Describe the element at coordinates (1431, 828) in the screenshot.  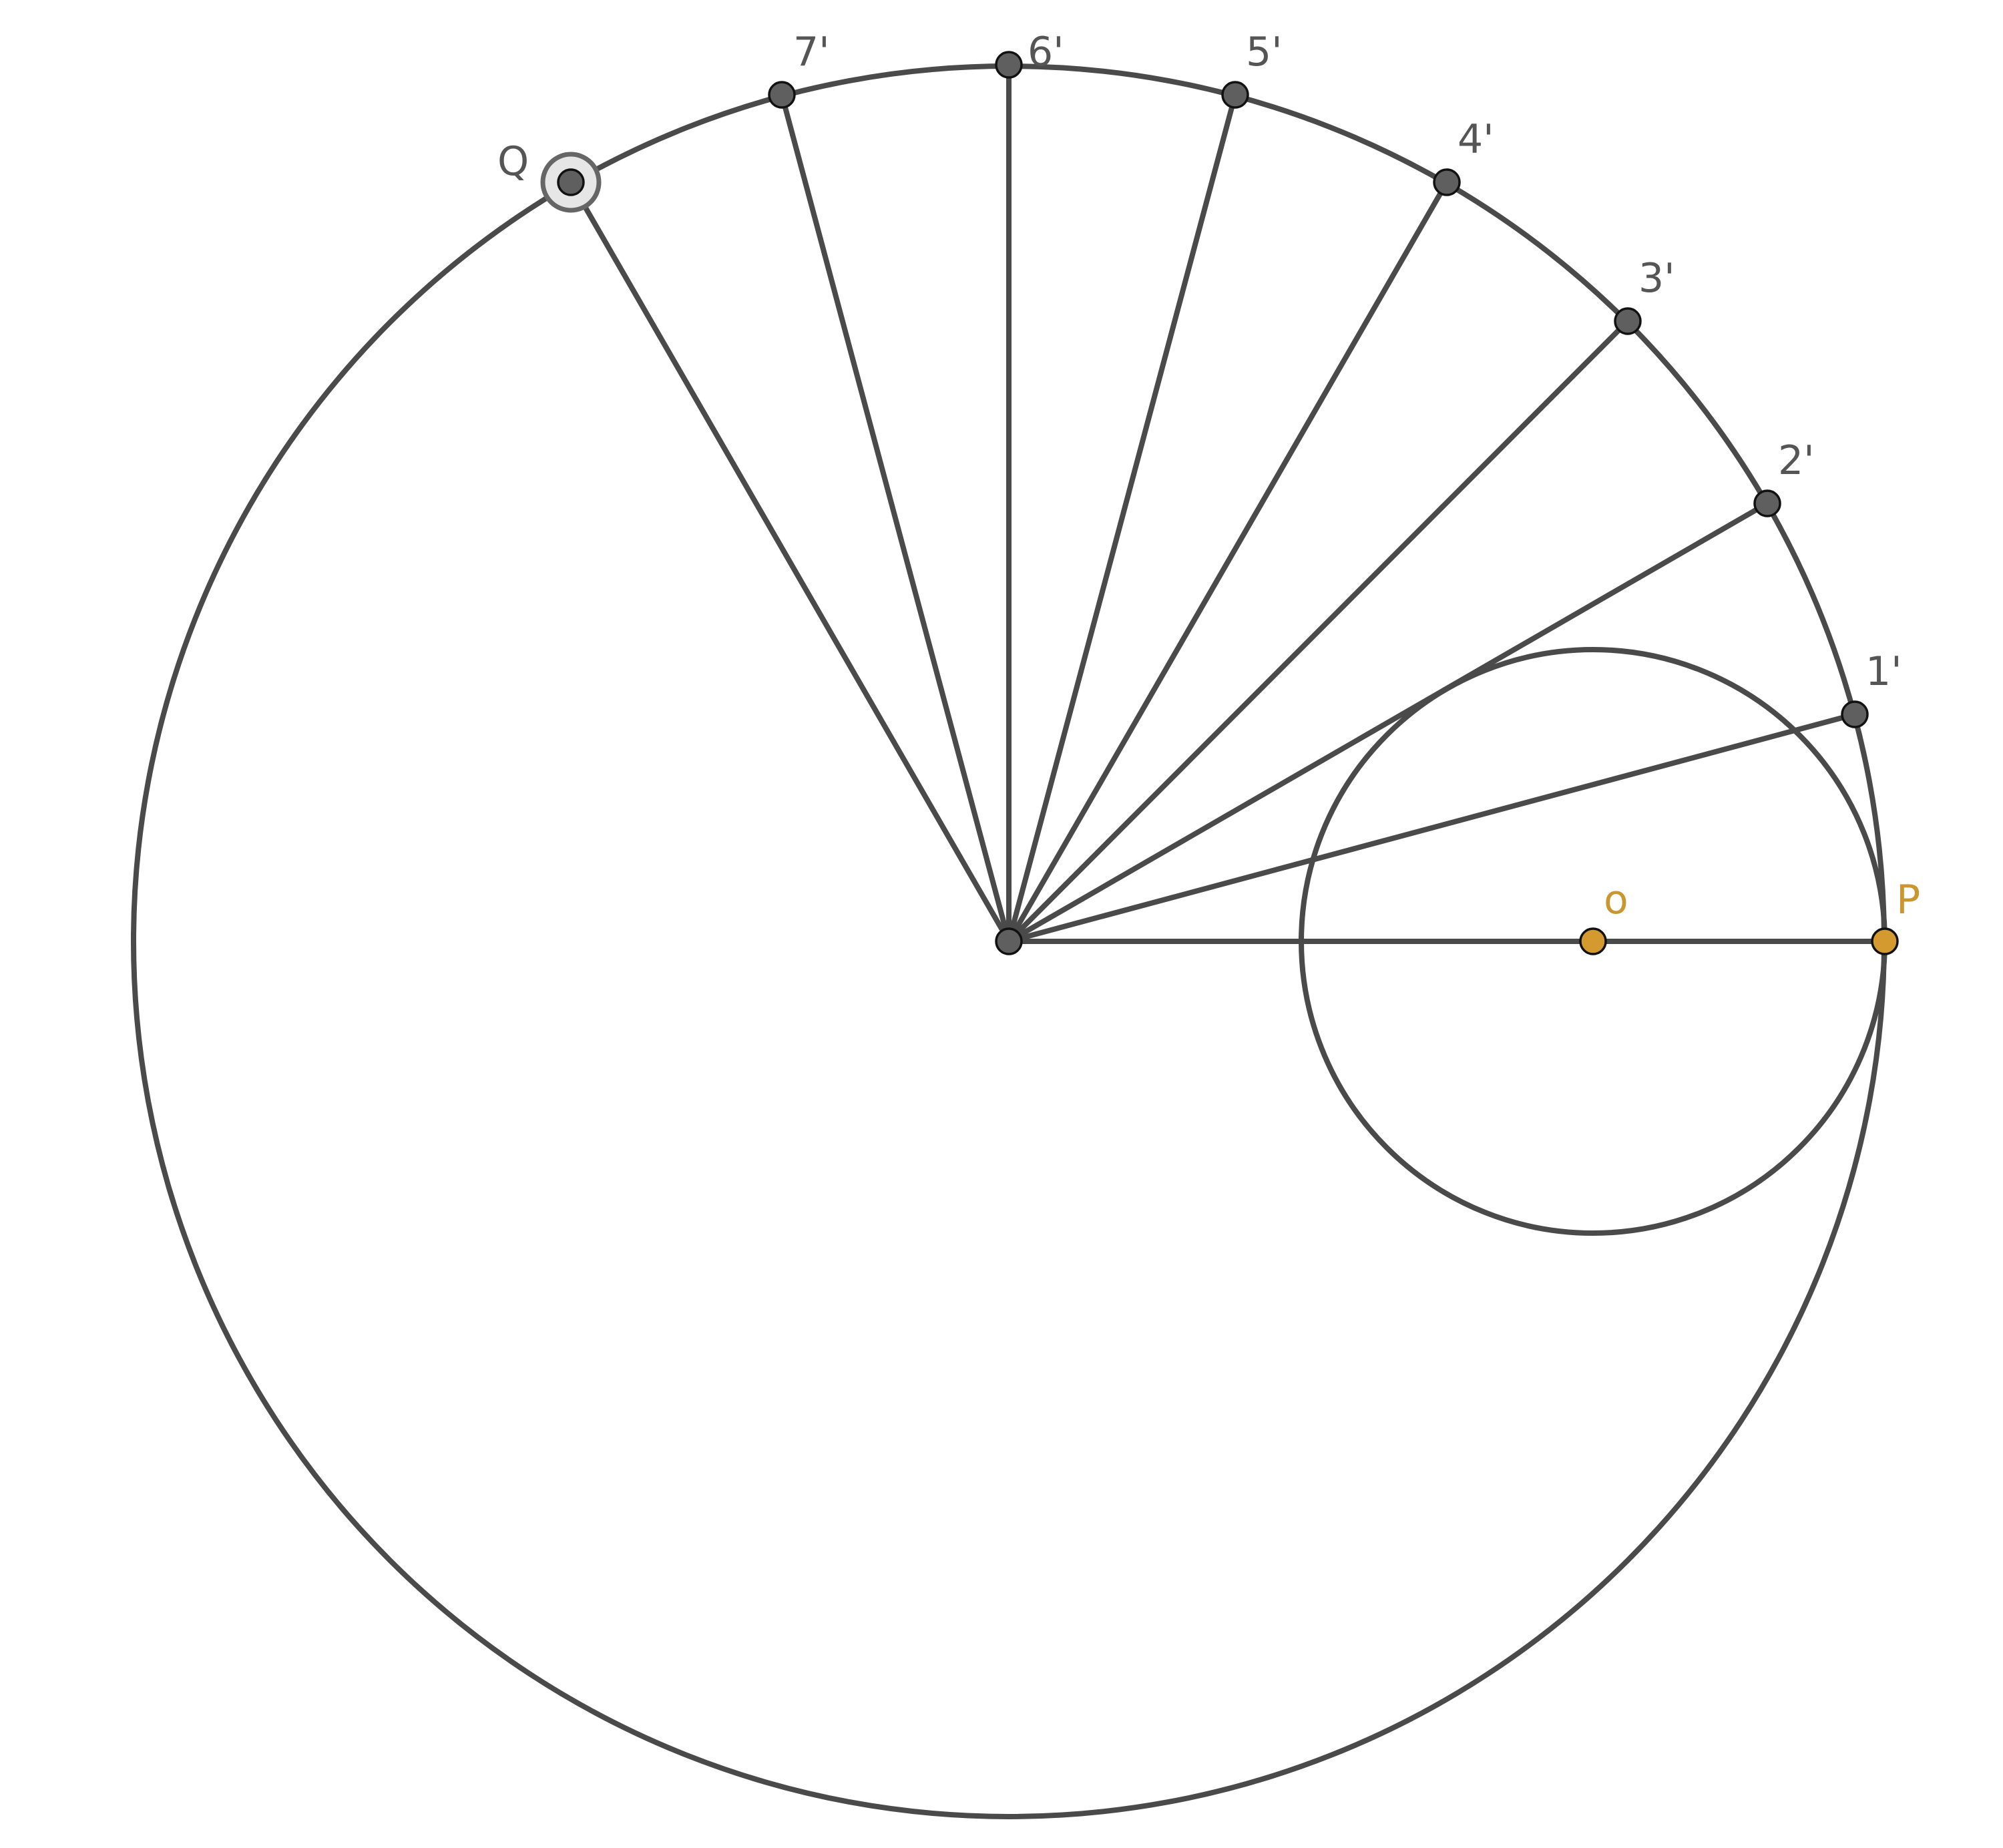
I see `radius-to-1prime` at that location.